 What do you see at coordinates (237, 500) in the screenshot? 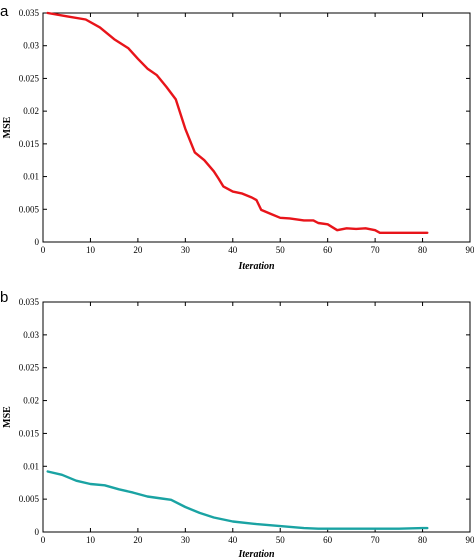
I see `series-line` at bounding box center [237, 500].